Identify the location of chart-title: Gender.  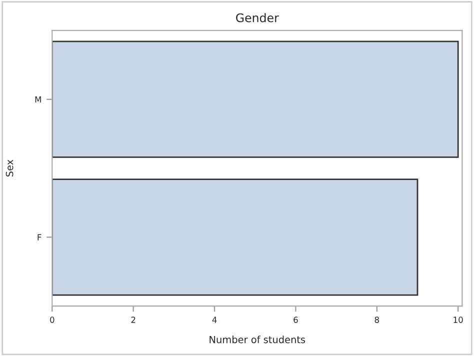
(257, 17).